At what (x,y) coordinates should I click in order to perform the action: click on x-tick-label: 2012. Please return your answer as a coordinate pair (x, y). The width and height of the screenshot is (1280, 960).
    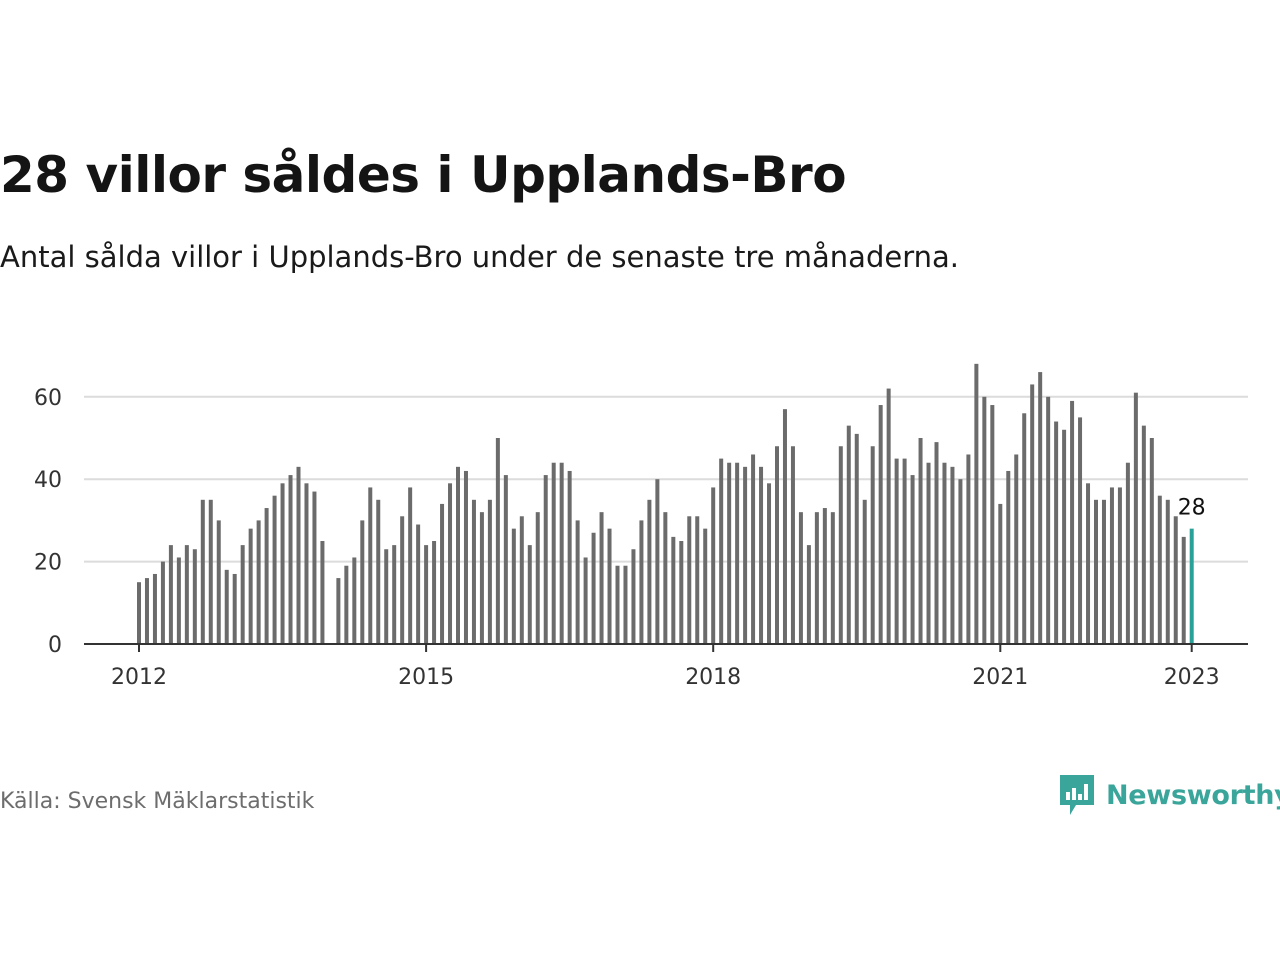
    Looking at the image, I should click on (139, 677).